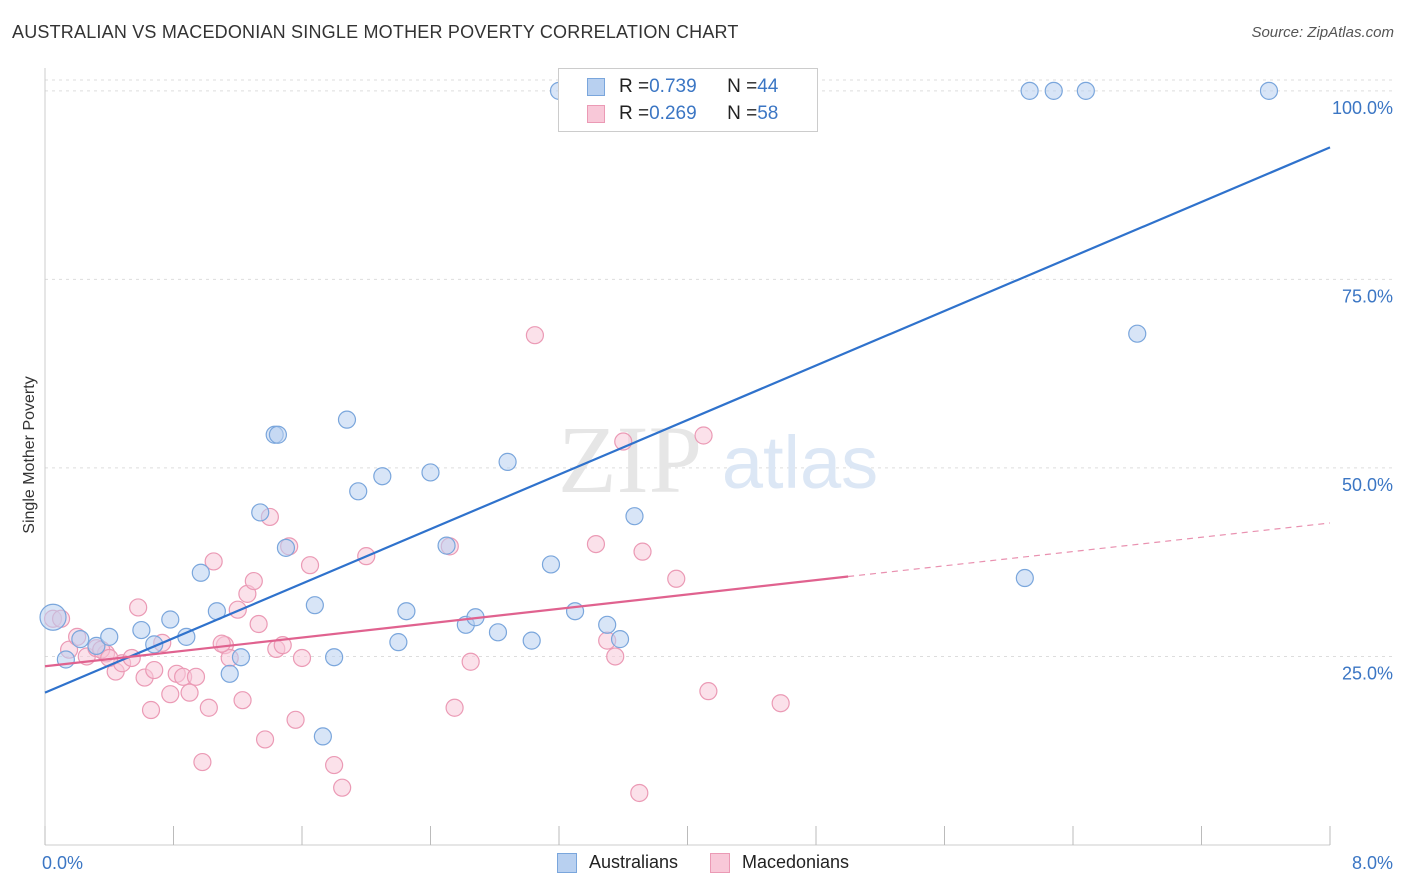 Image resolution: width=1406 pixels, height=892 pixels. Describe the element at coordinates (673, 86) in the screenshot. I see `r-value: 0.739` at that location.